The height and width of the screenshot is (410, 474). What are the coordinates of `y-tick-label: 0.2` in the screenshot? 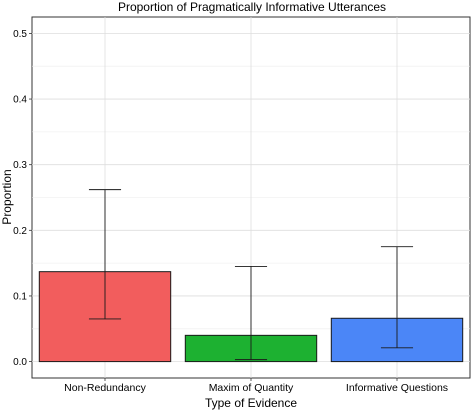 It's located at (20, 231).